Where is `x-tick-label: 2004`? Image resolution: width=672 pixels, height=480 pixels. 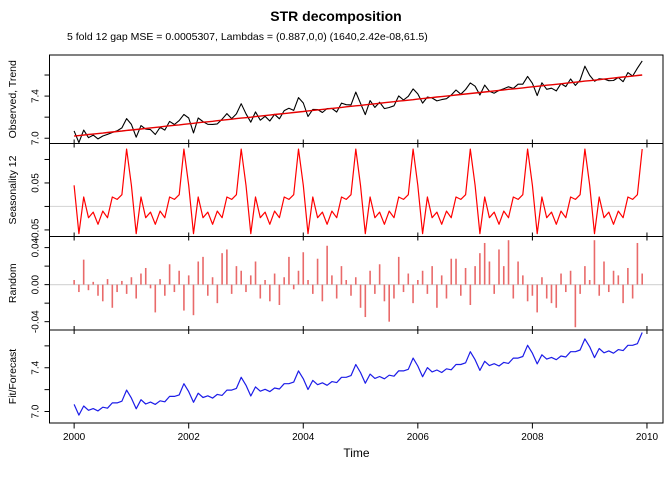
x-tick-label: 2004 is located at coordinates (303, 437).